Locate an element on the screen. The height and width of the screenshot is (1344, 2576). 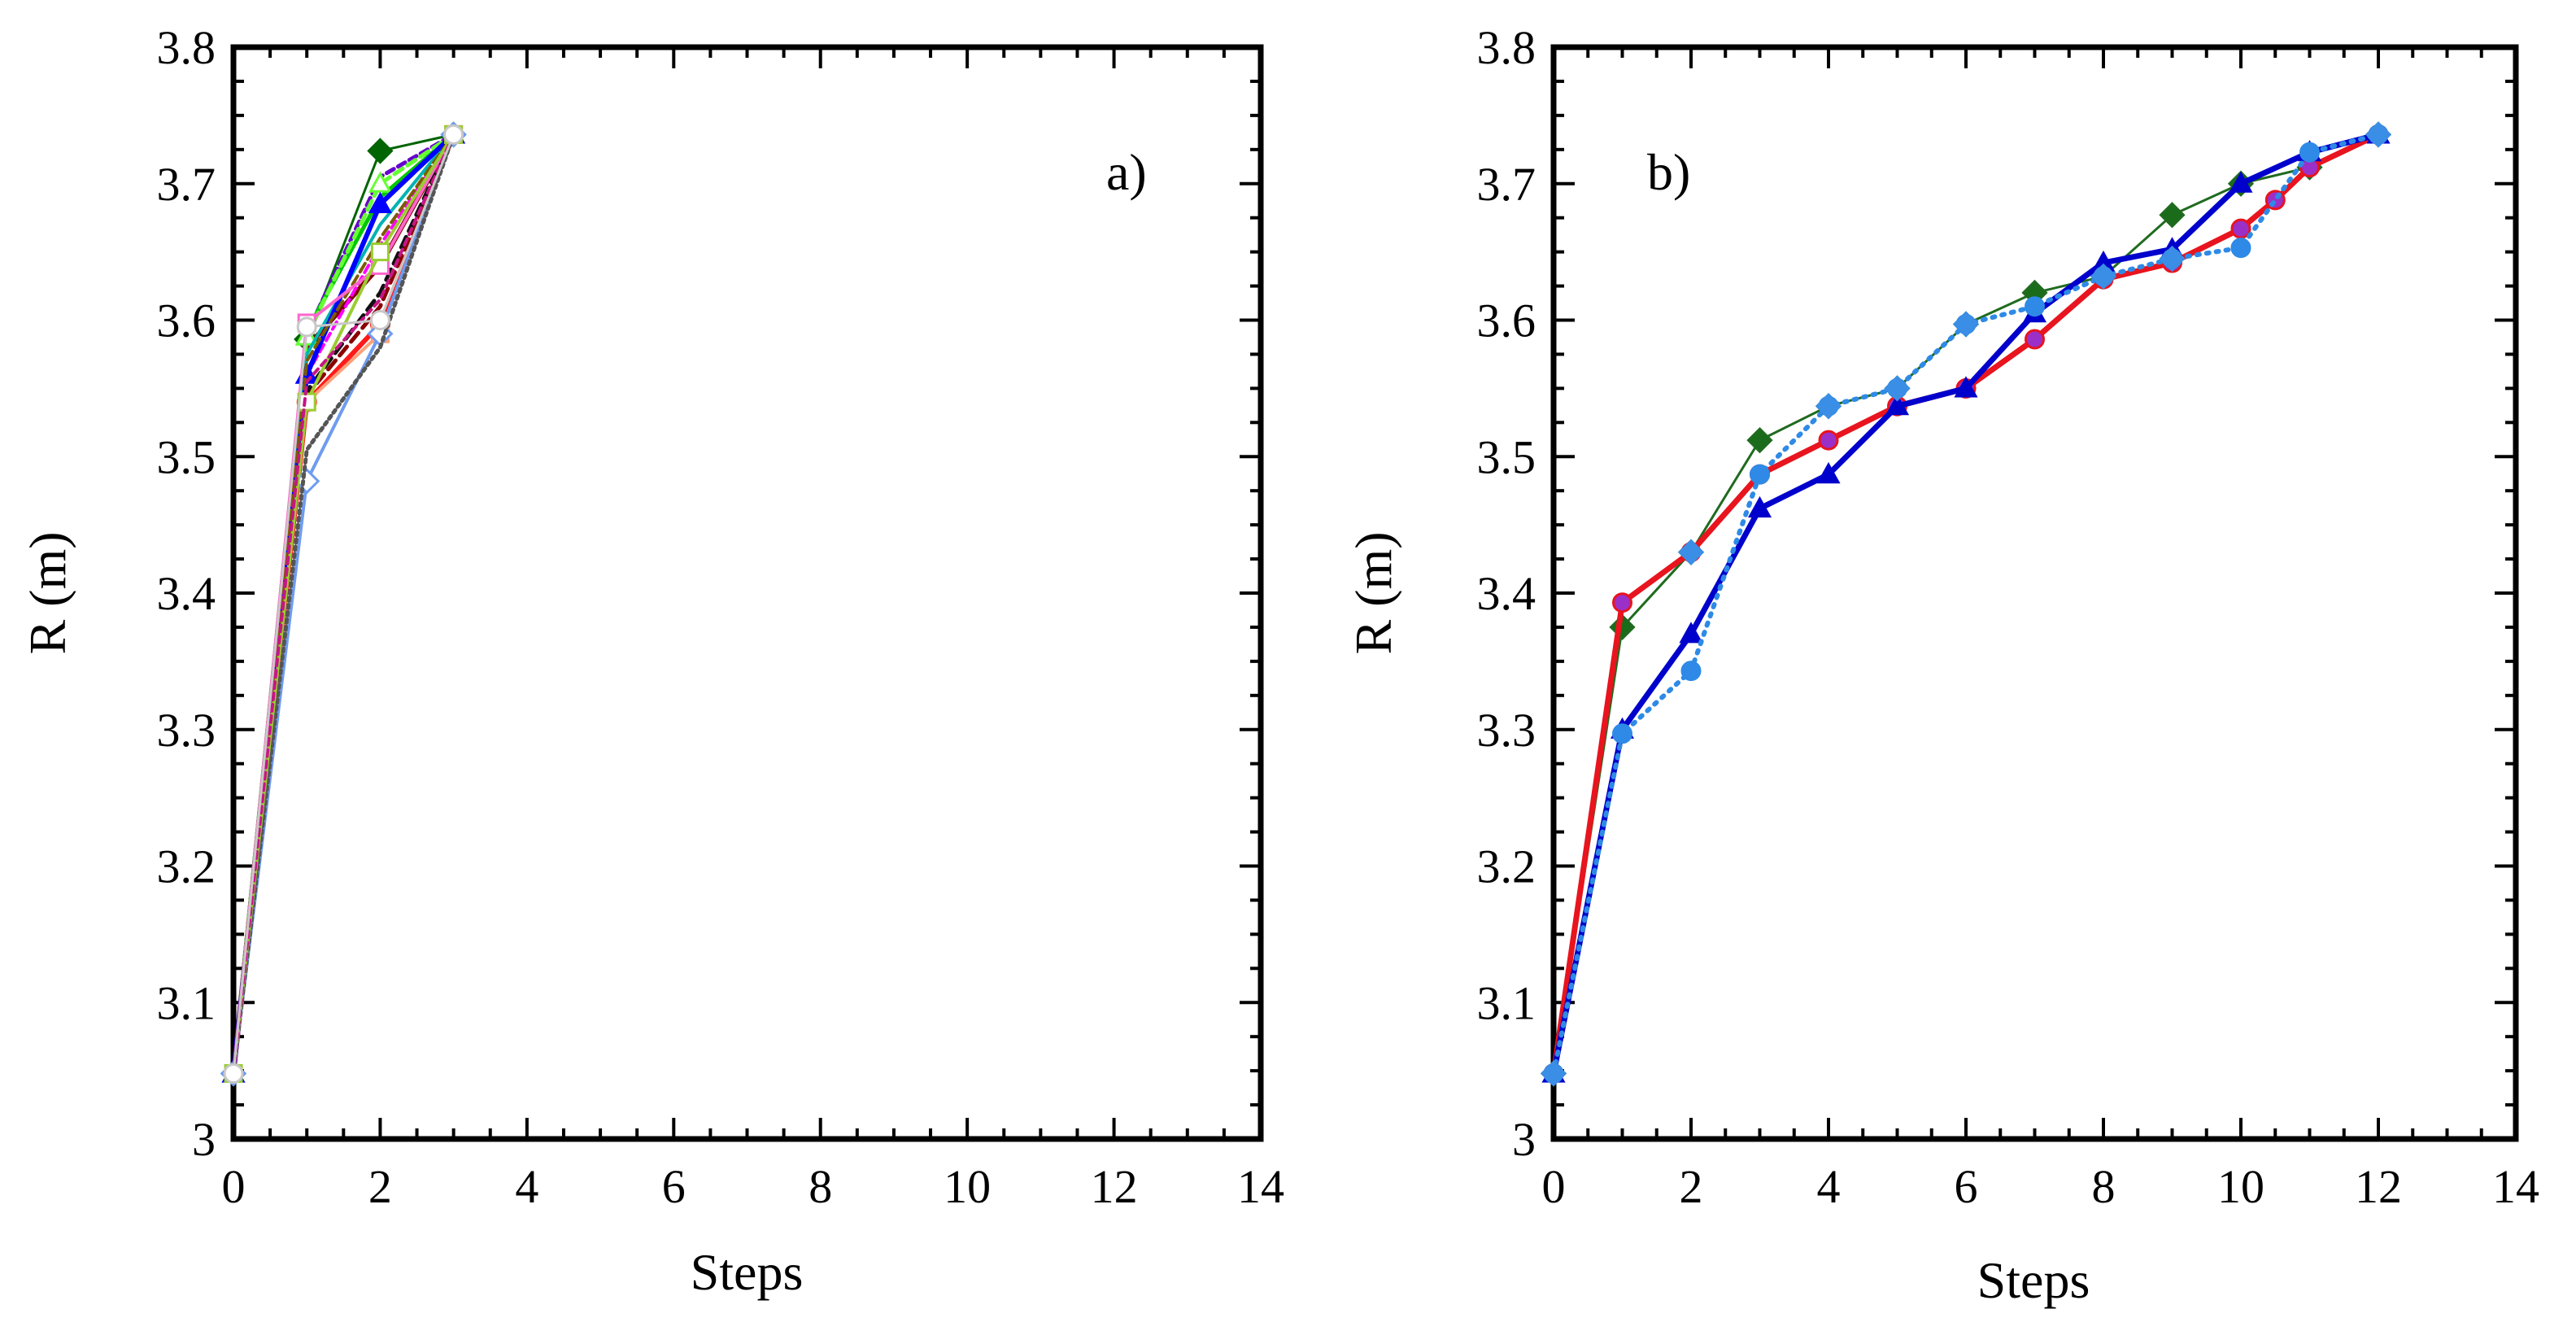
panel-b-label: b) is located at coordinates (1668, 172).